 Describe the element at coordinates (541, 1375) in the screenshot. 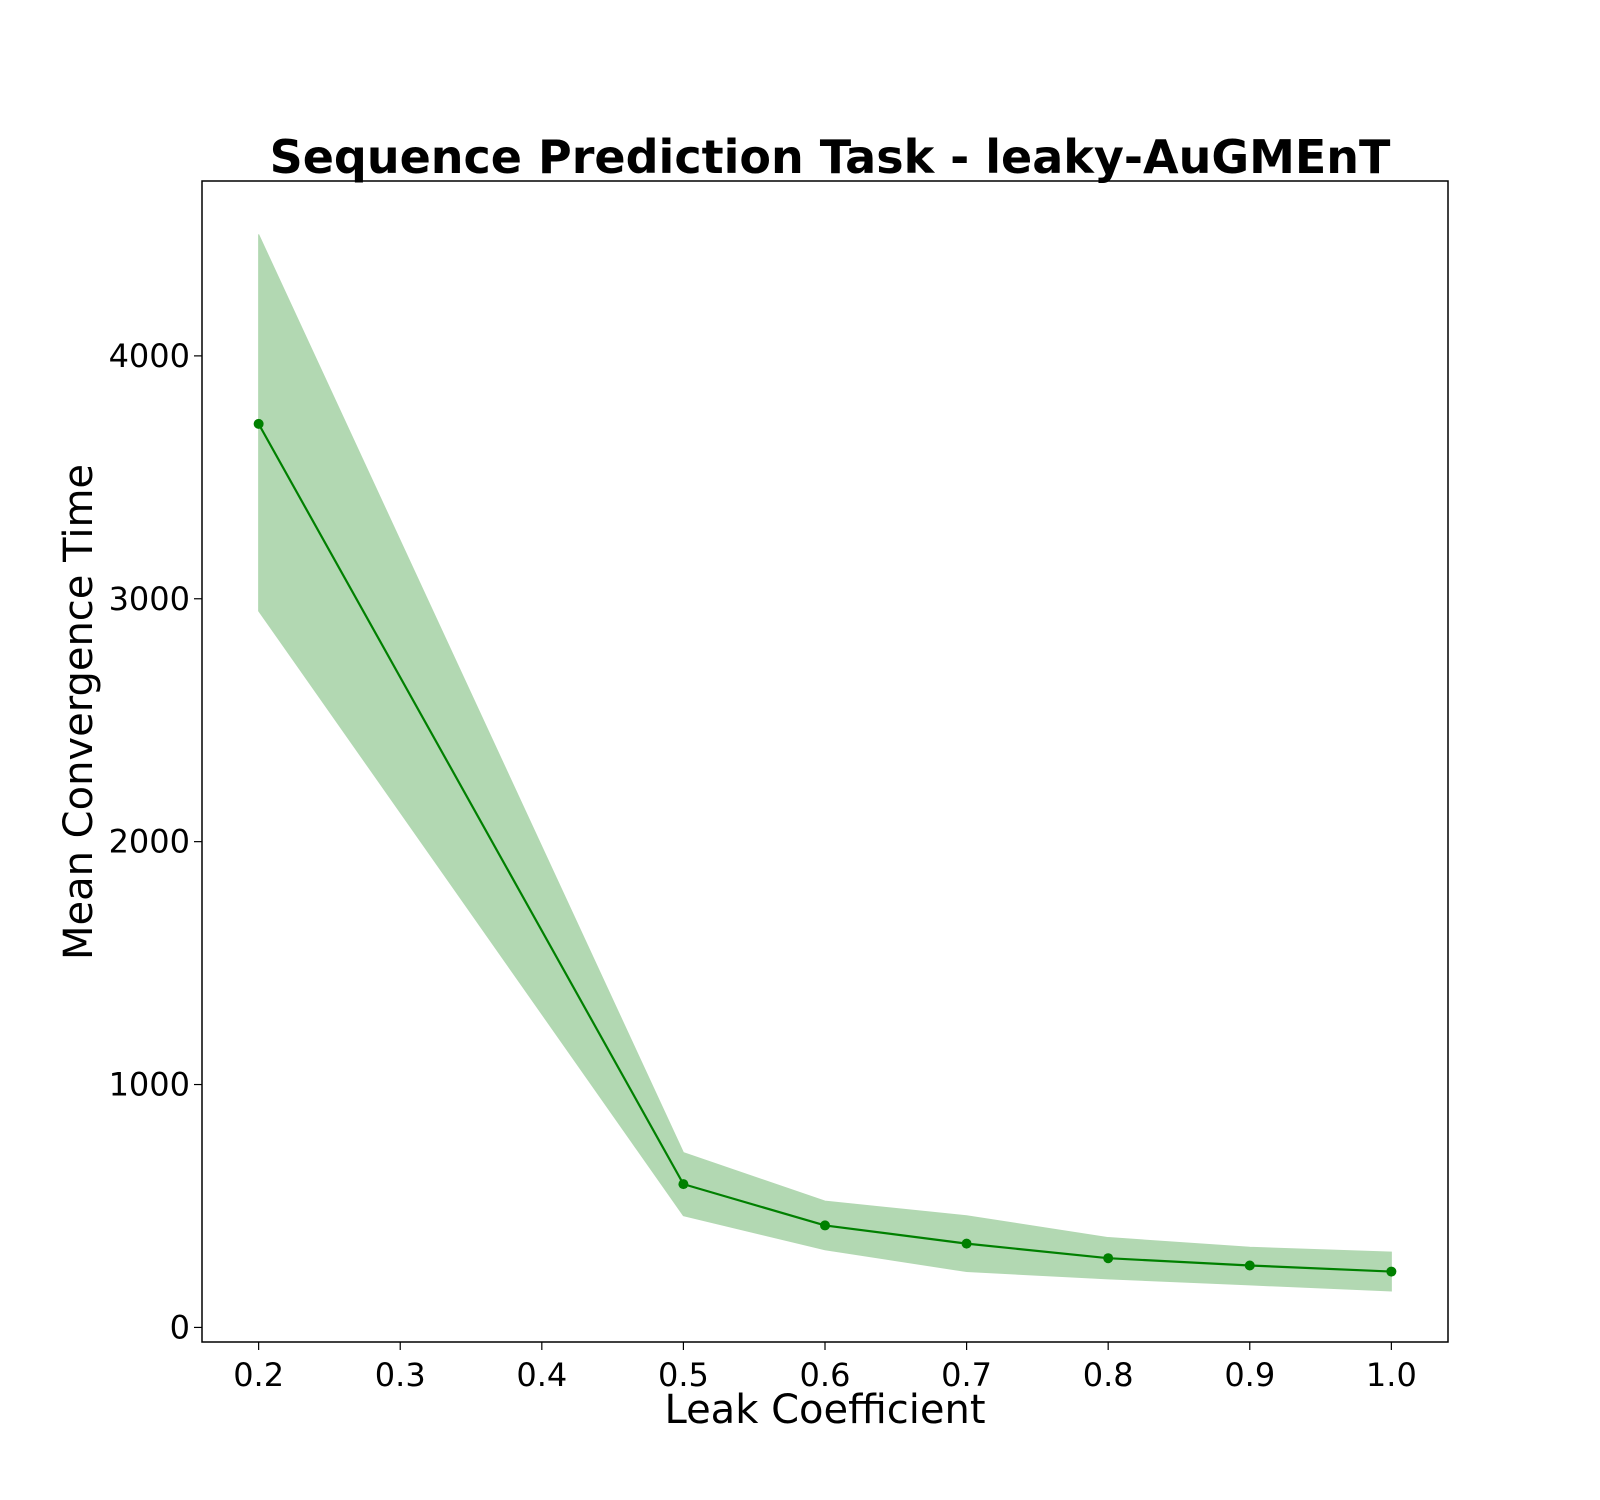

I see `x-tick-label: 0.4` at that location.